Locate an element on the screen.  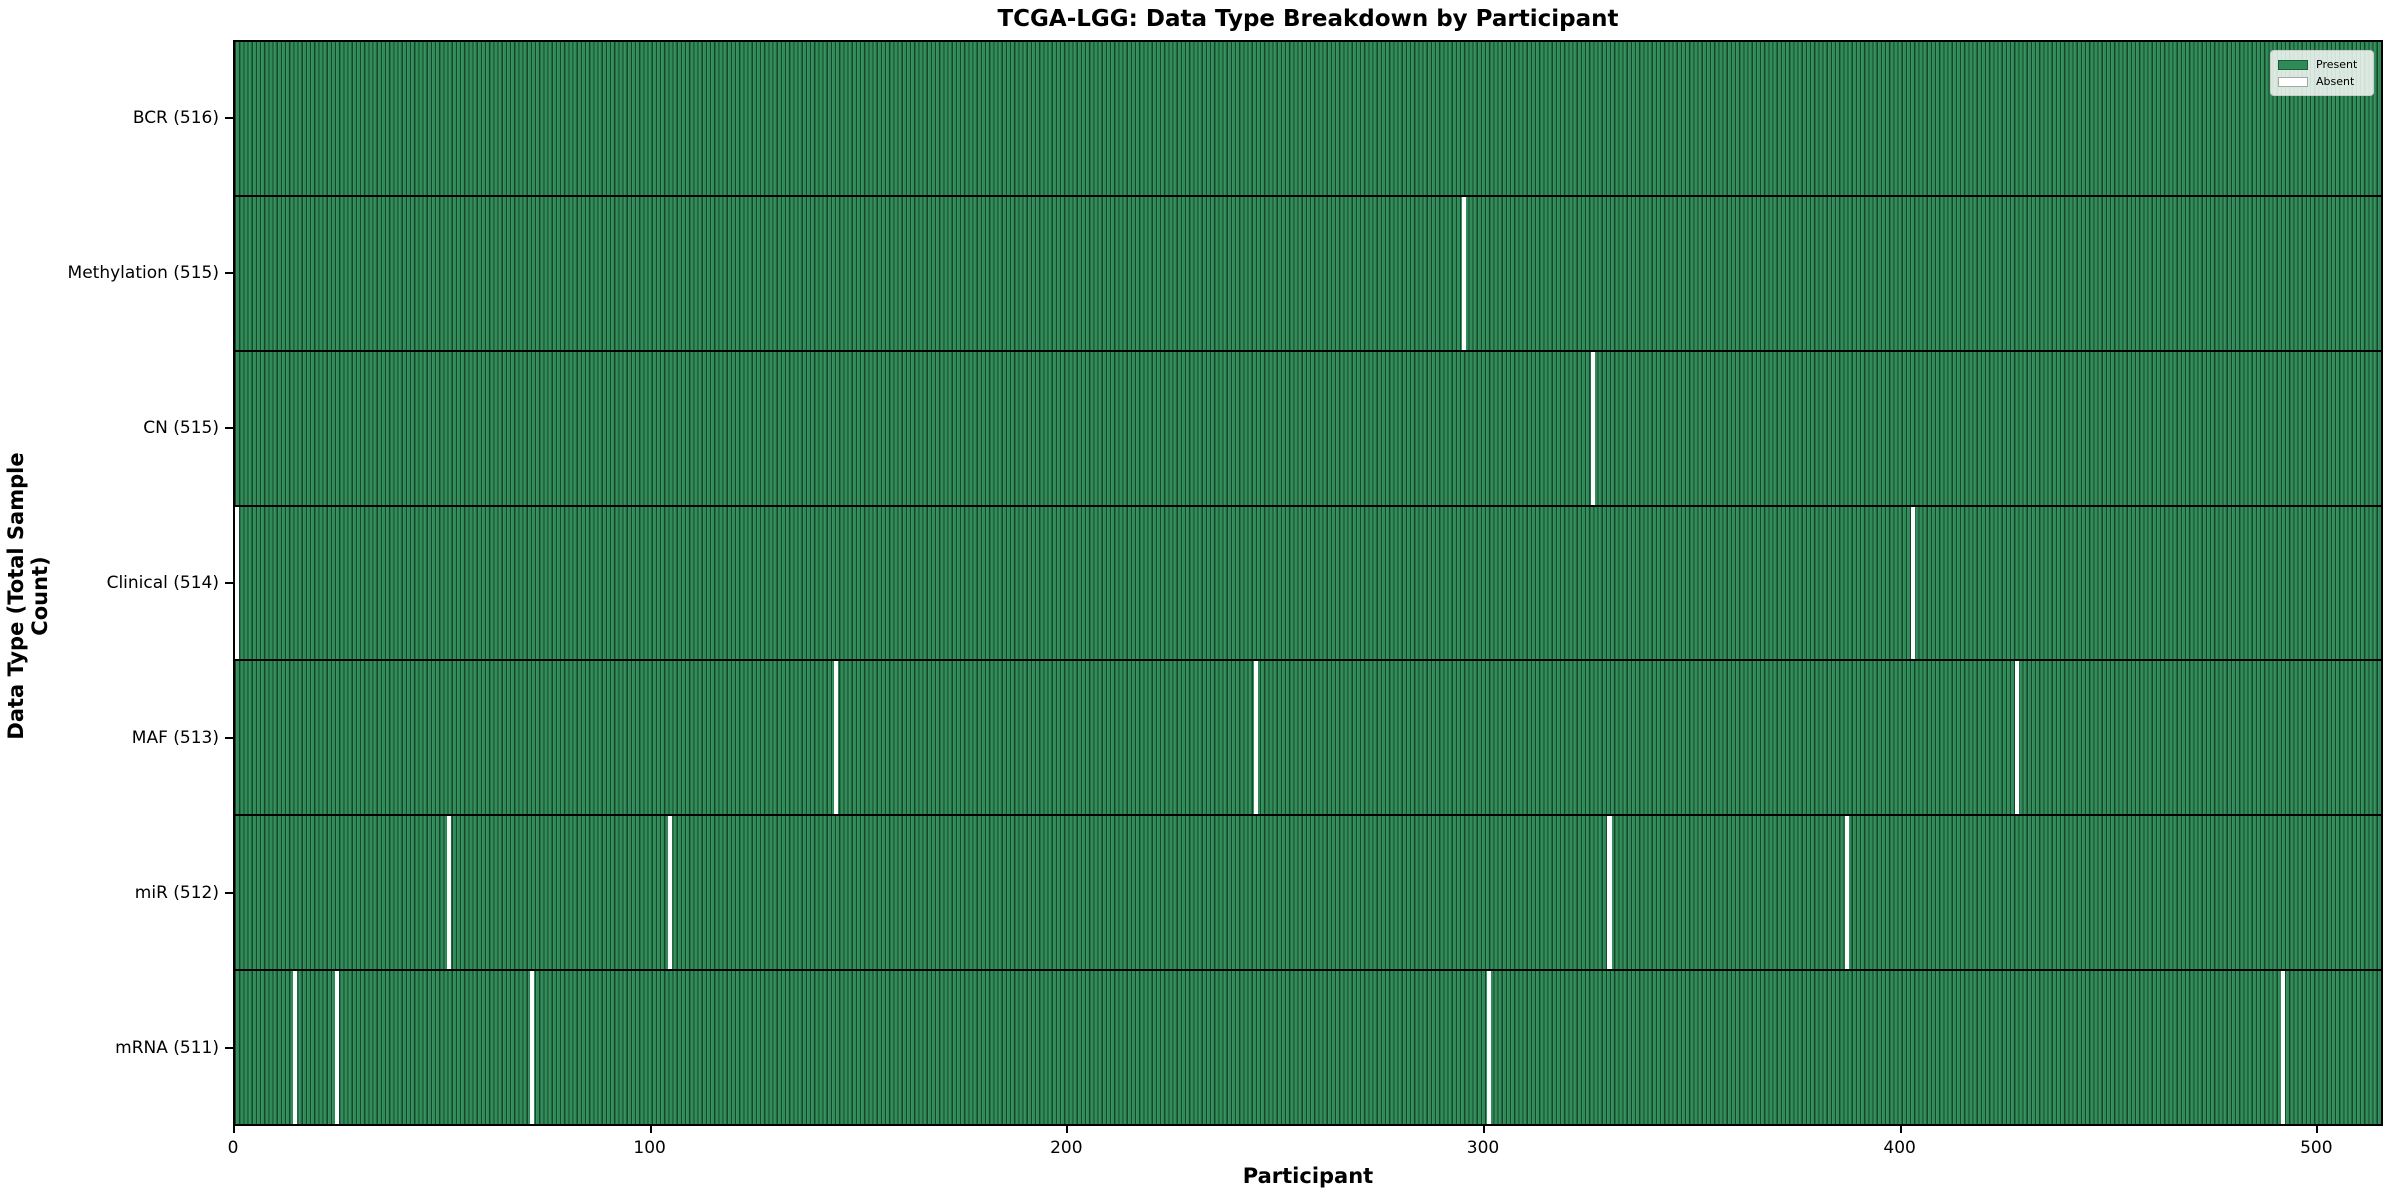
legend-label-present: Present is located at coordinates (2337, 64).